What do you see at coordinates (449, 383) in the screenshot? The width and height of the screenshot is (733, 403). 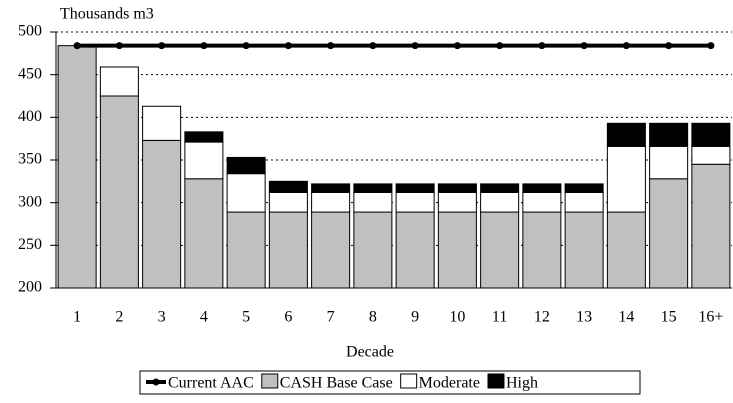 I see `legend-label: Moderate` at bounding box center [449, 383].